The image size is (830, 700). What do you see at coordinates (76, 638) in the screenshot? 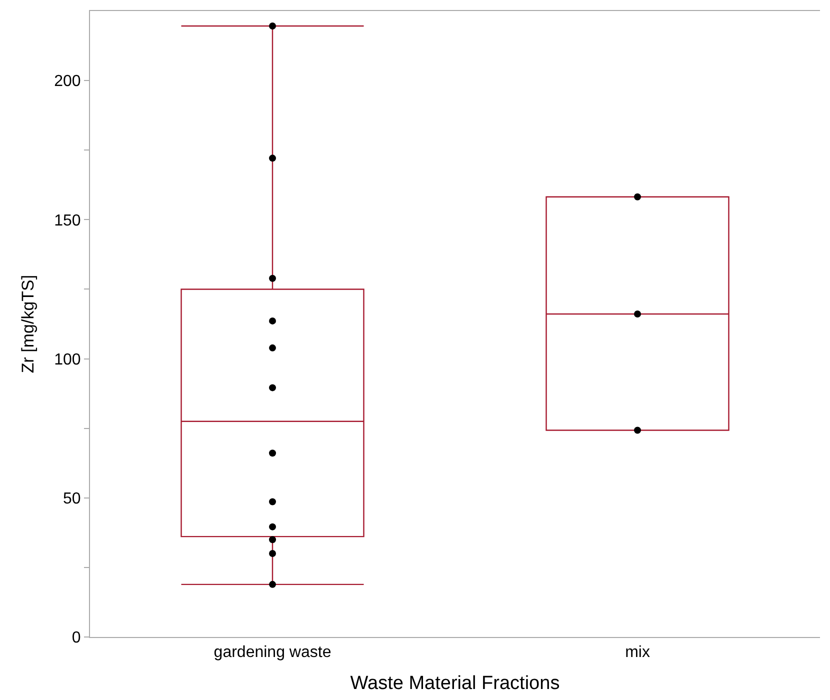
I see `y-tick-label: 0` at bounding box center [76, 638].